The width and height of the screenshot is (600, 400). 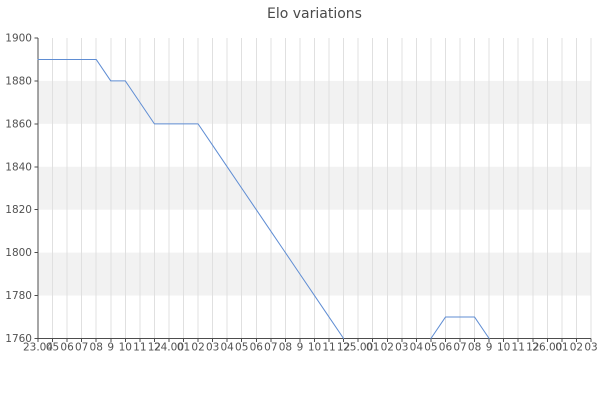 I want to click on y-tick-label: 1820, so click(x=18, y=210).